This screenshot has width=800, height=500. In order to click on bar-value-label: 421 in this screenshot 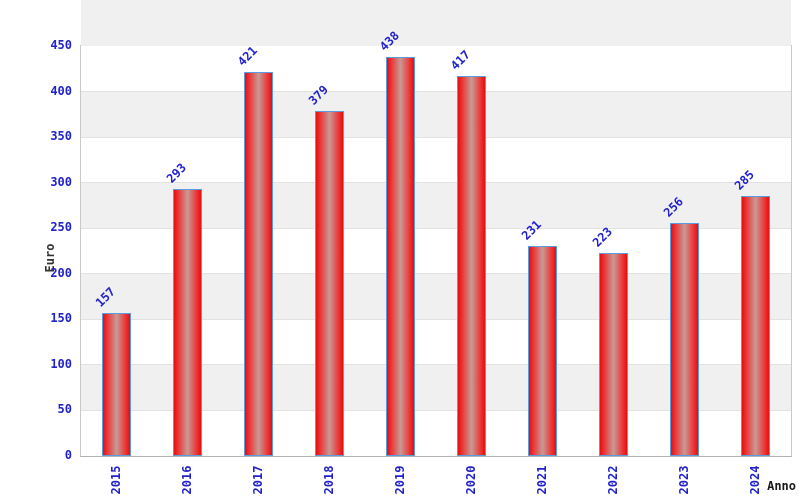, I will do `click(247, 56)`.